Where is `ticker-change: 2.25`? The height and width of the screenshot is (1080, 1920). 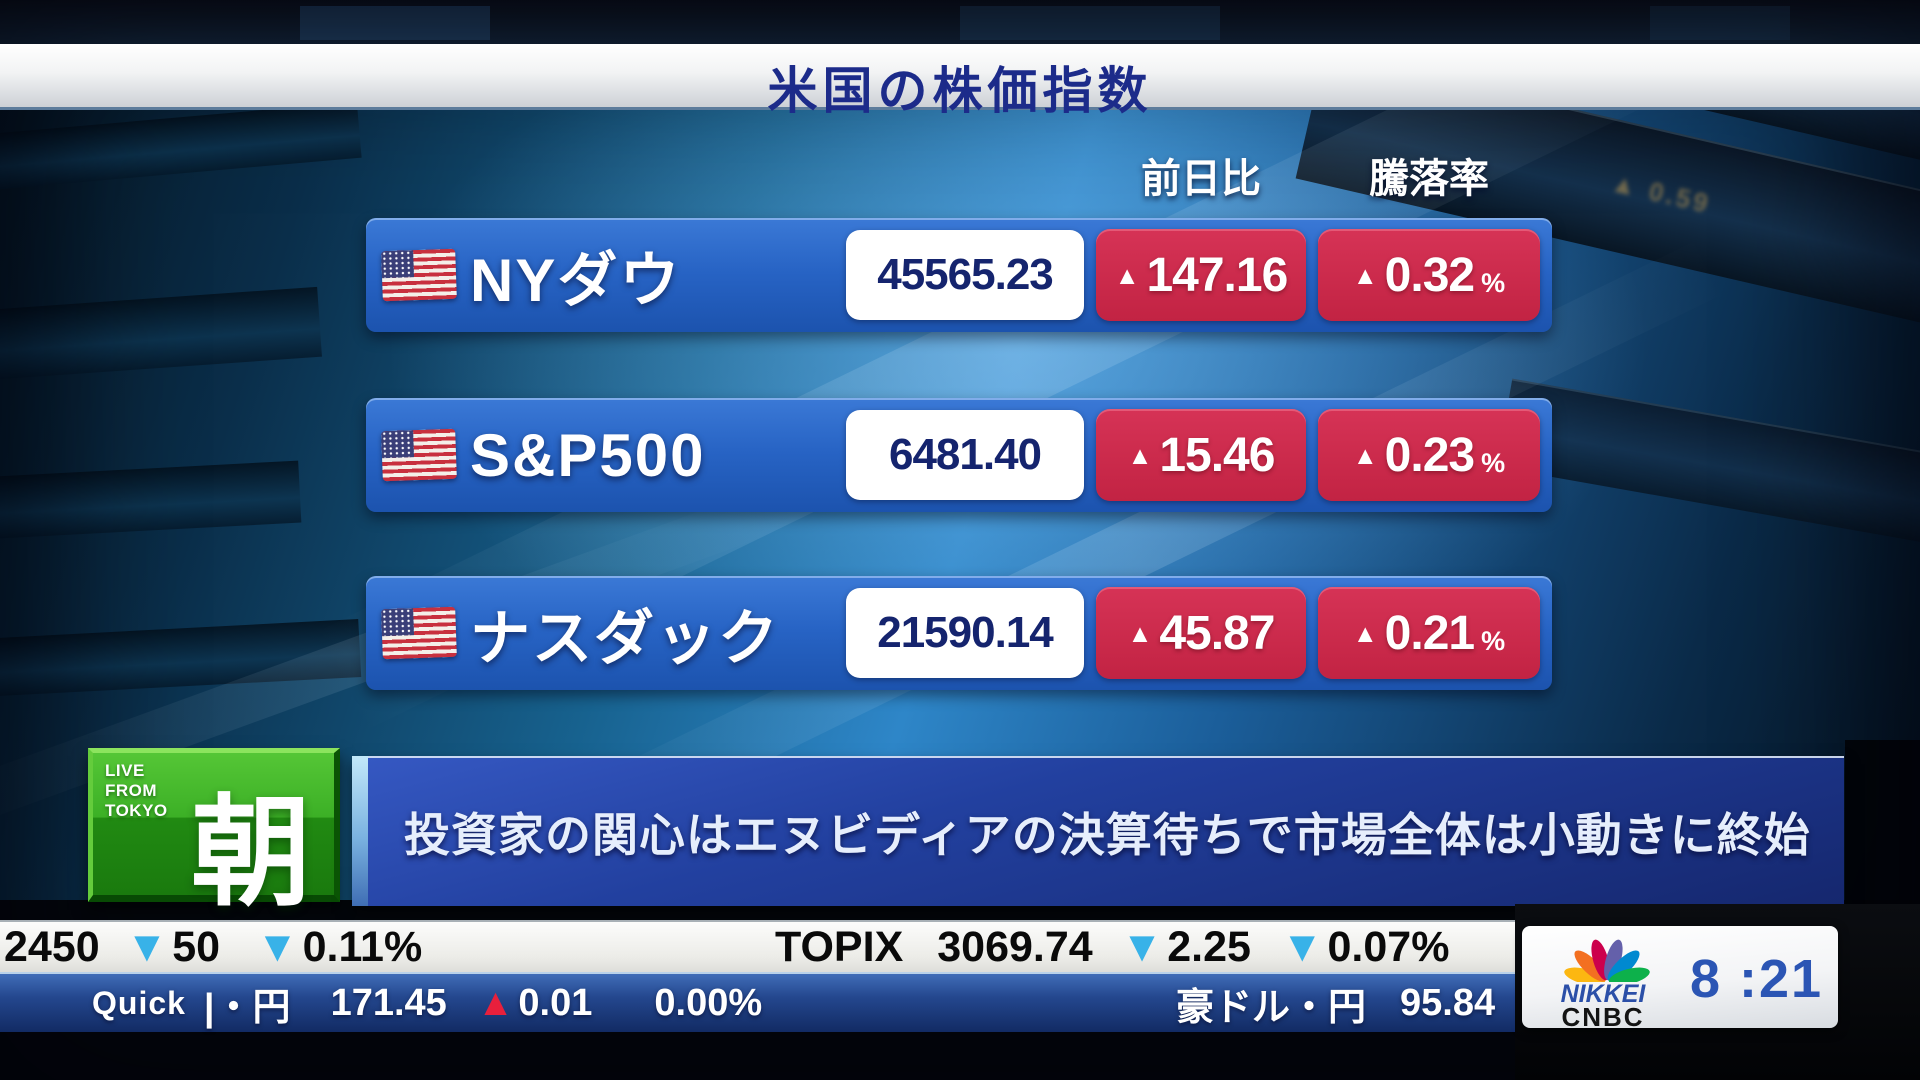
ticker-change: 2.25 is located at coordinates (1209, 946).